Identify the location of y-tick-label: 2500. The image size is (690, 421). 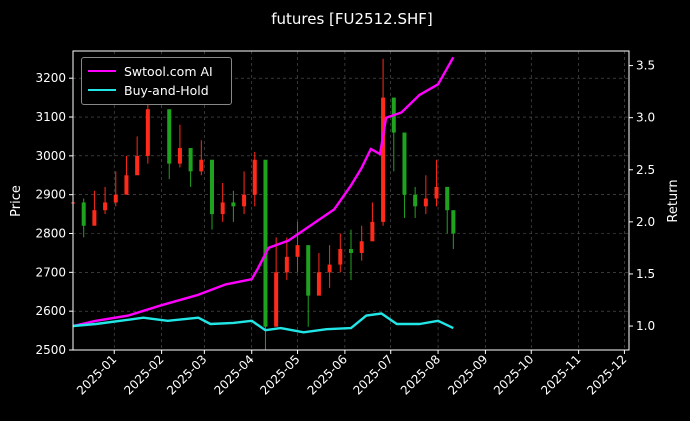
(50, 350).